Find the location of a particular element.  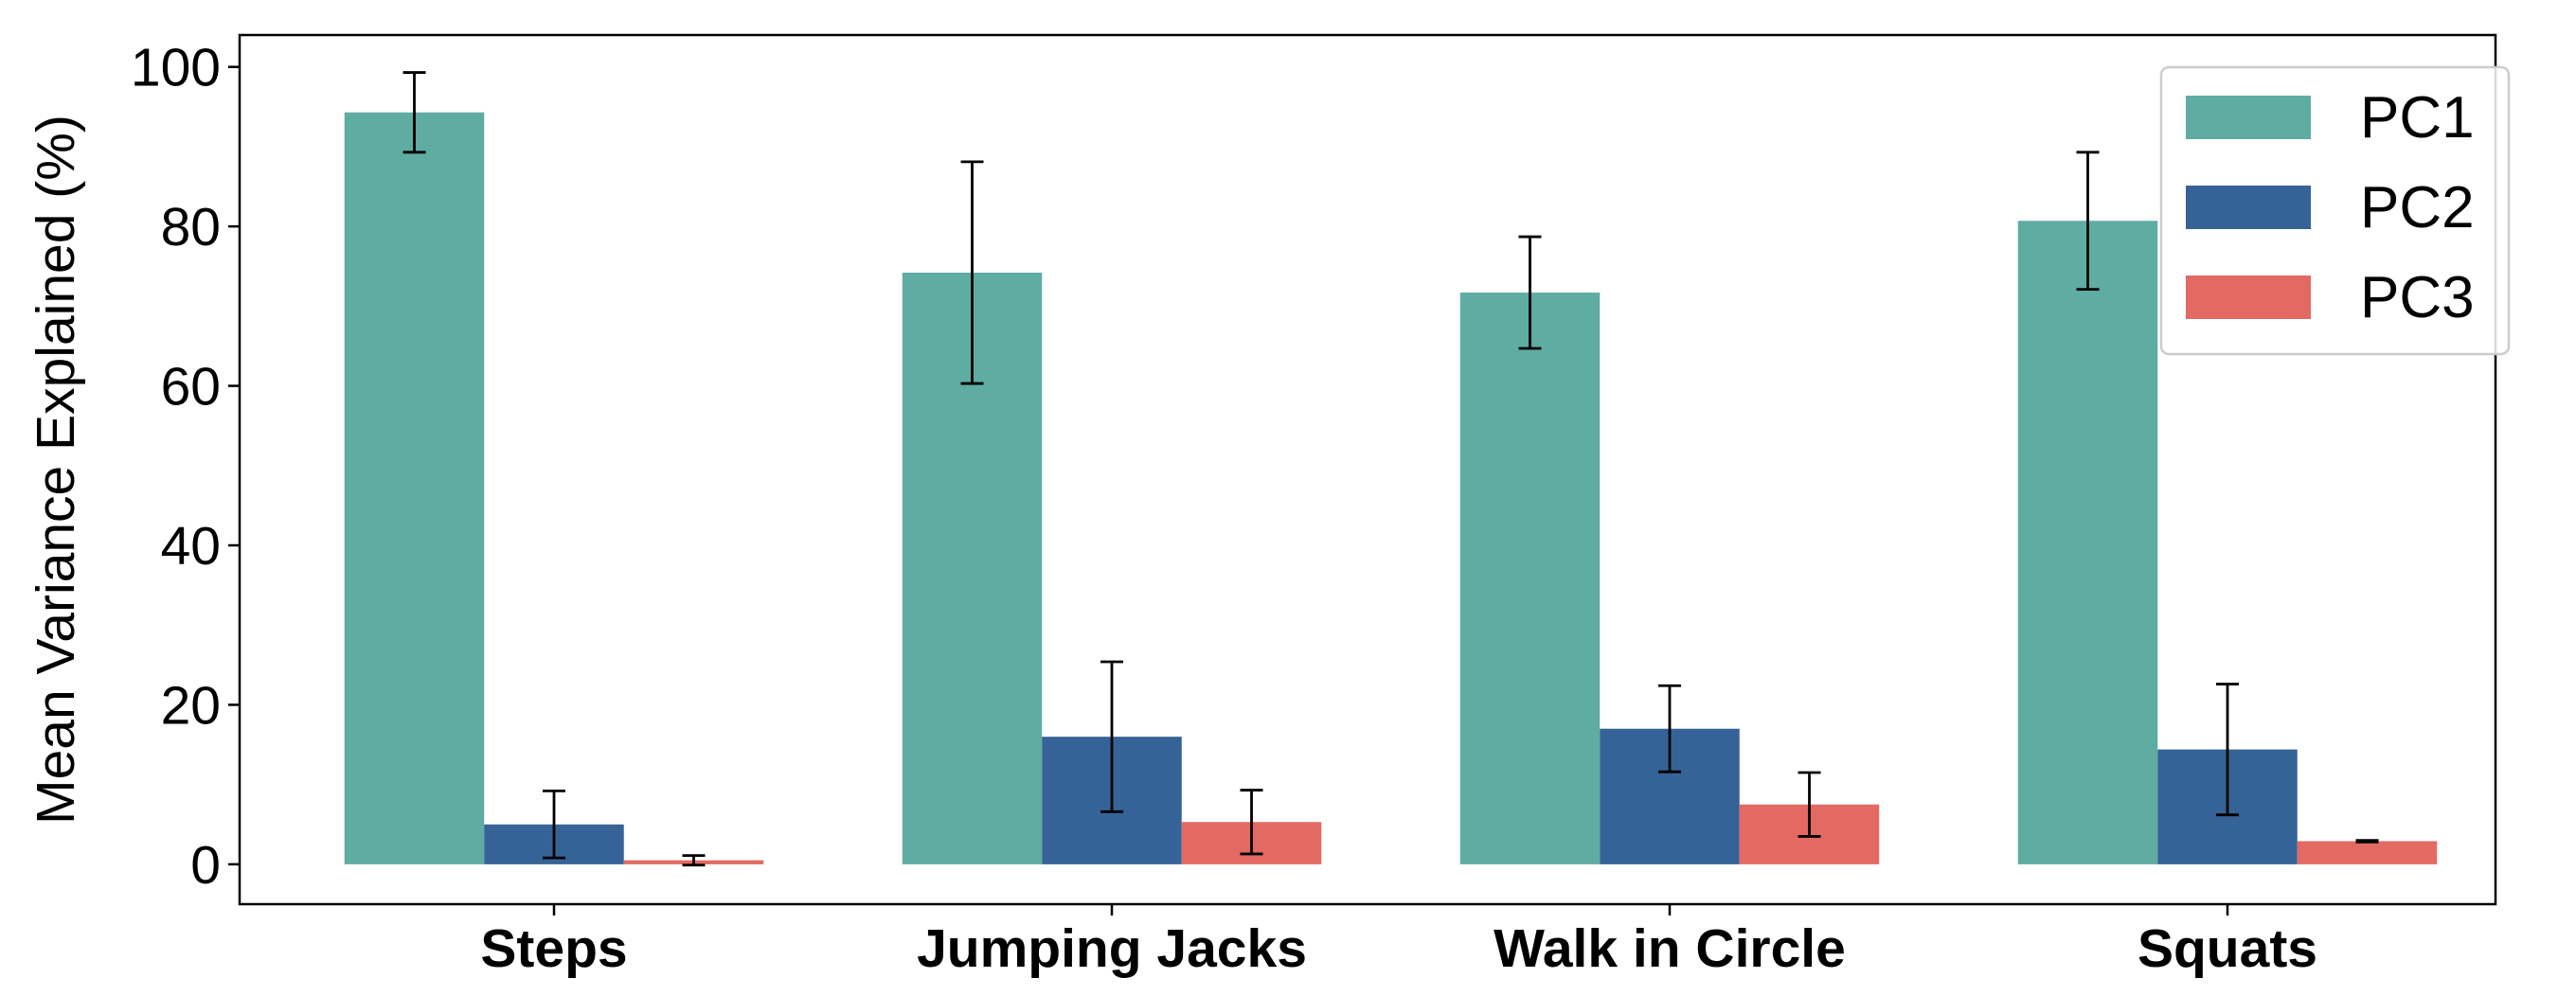

y-tick-label: 40 is located at coordinates (191, 546).